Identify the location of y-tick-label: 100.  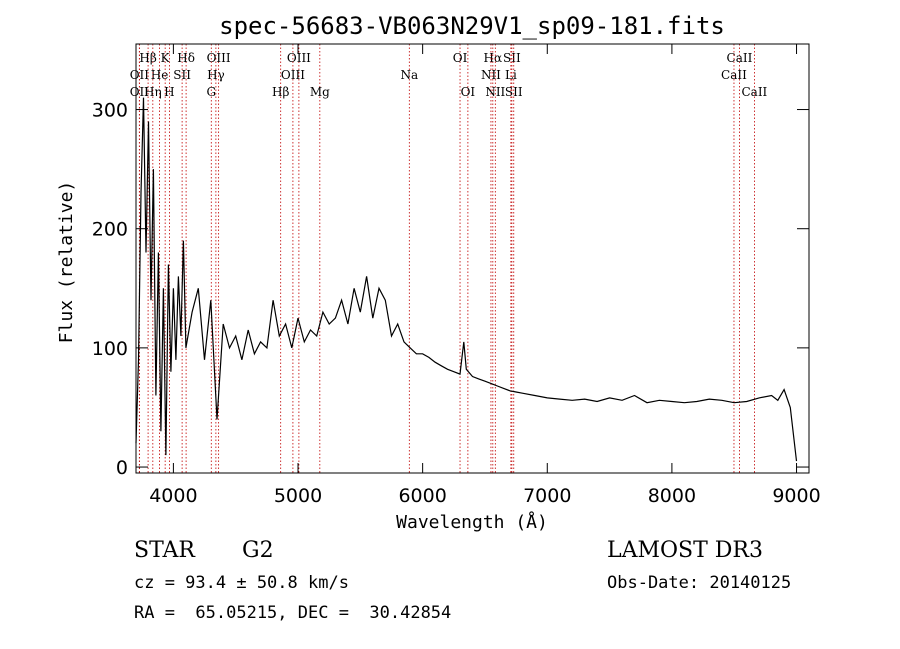
(110, 349).